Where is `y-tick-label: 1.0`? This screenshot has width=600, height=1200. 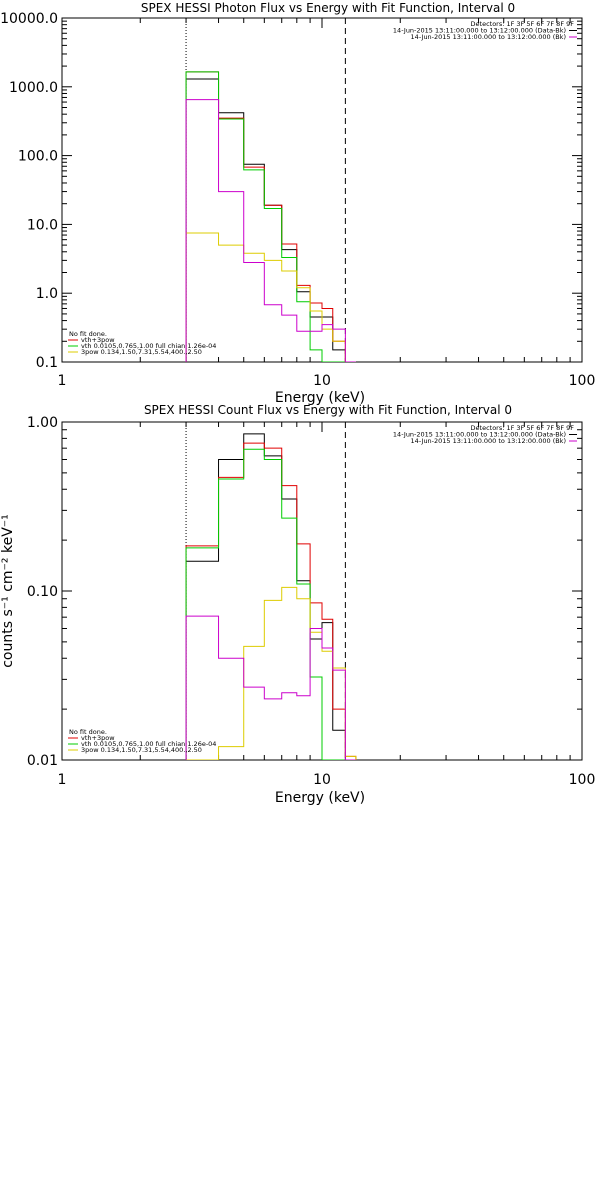
y-tick-label: 1.0 is located at coordinates (47, 294).